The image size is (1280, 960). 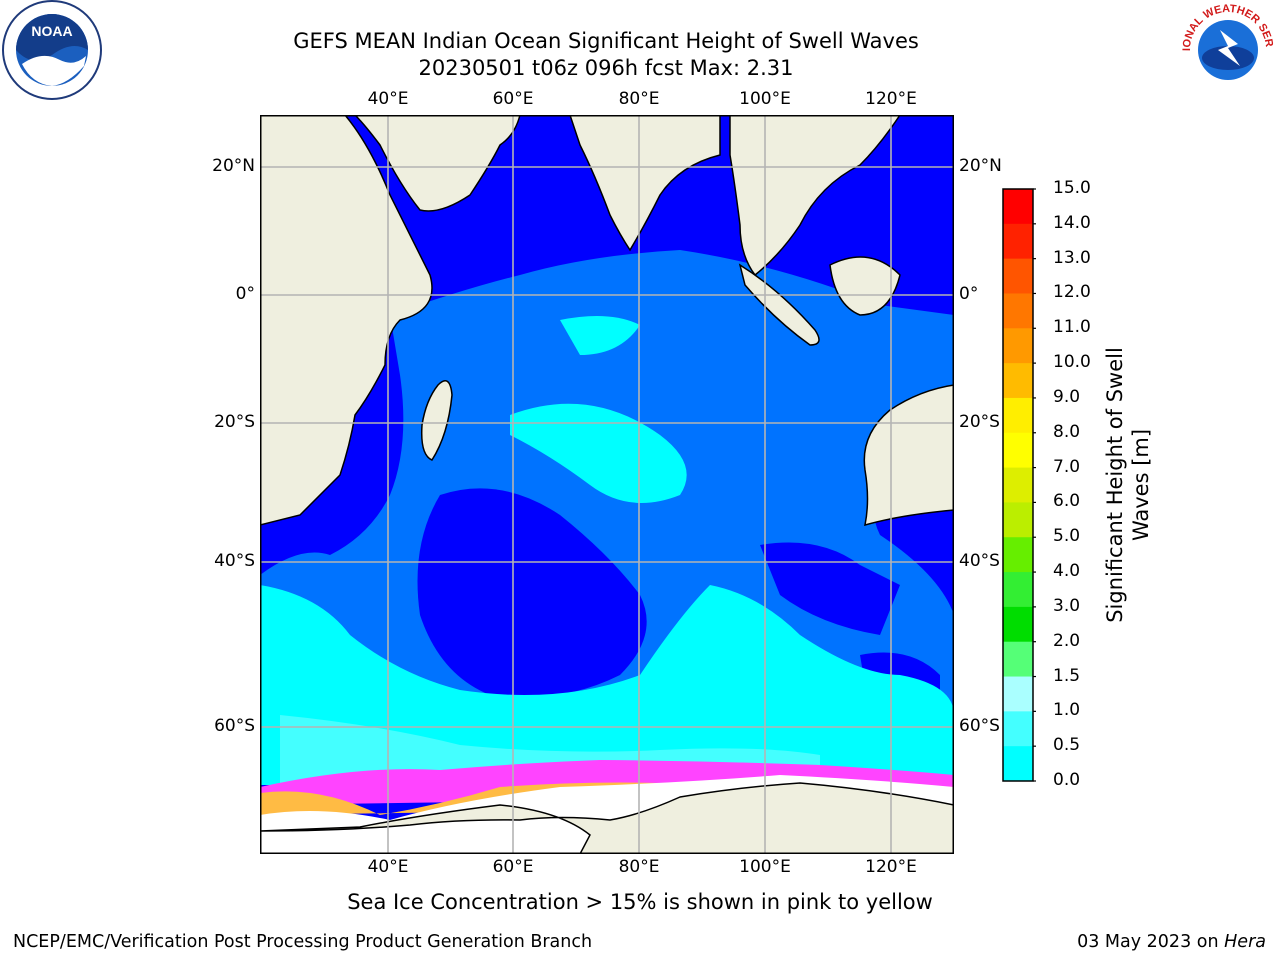 What do you see at coordinates (779, 304) in the screenshot?
I see `sumatra` at bounding box center [779, 304].